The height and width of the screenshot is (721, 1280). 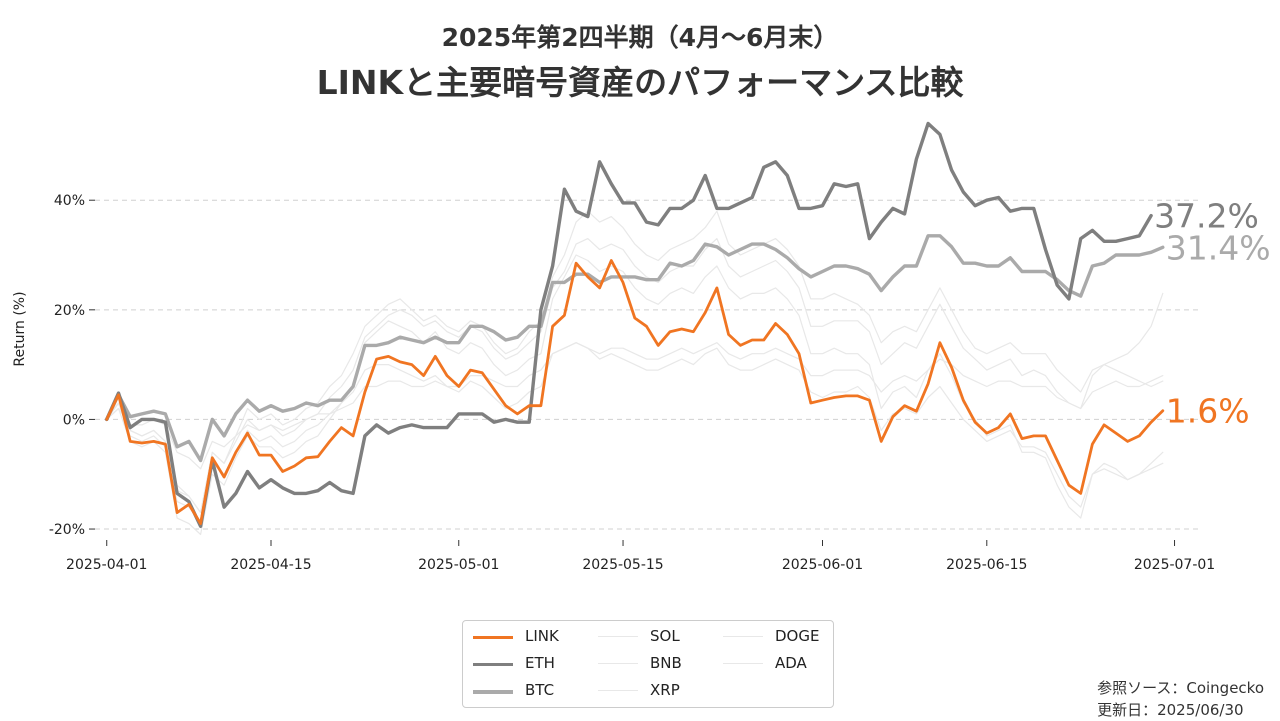 I want to click on footer: 参照ソース：Coingecko 更新日：2025/06/30, so click(x=1180, y=699).